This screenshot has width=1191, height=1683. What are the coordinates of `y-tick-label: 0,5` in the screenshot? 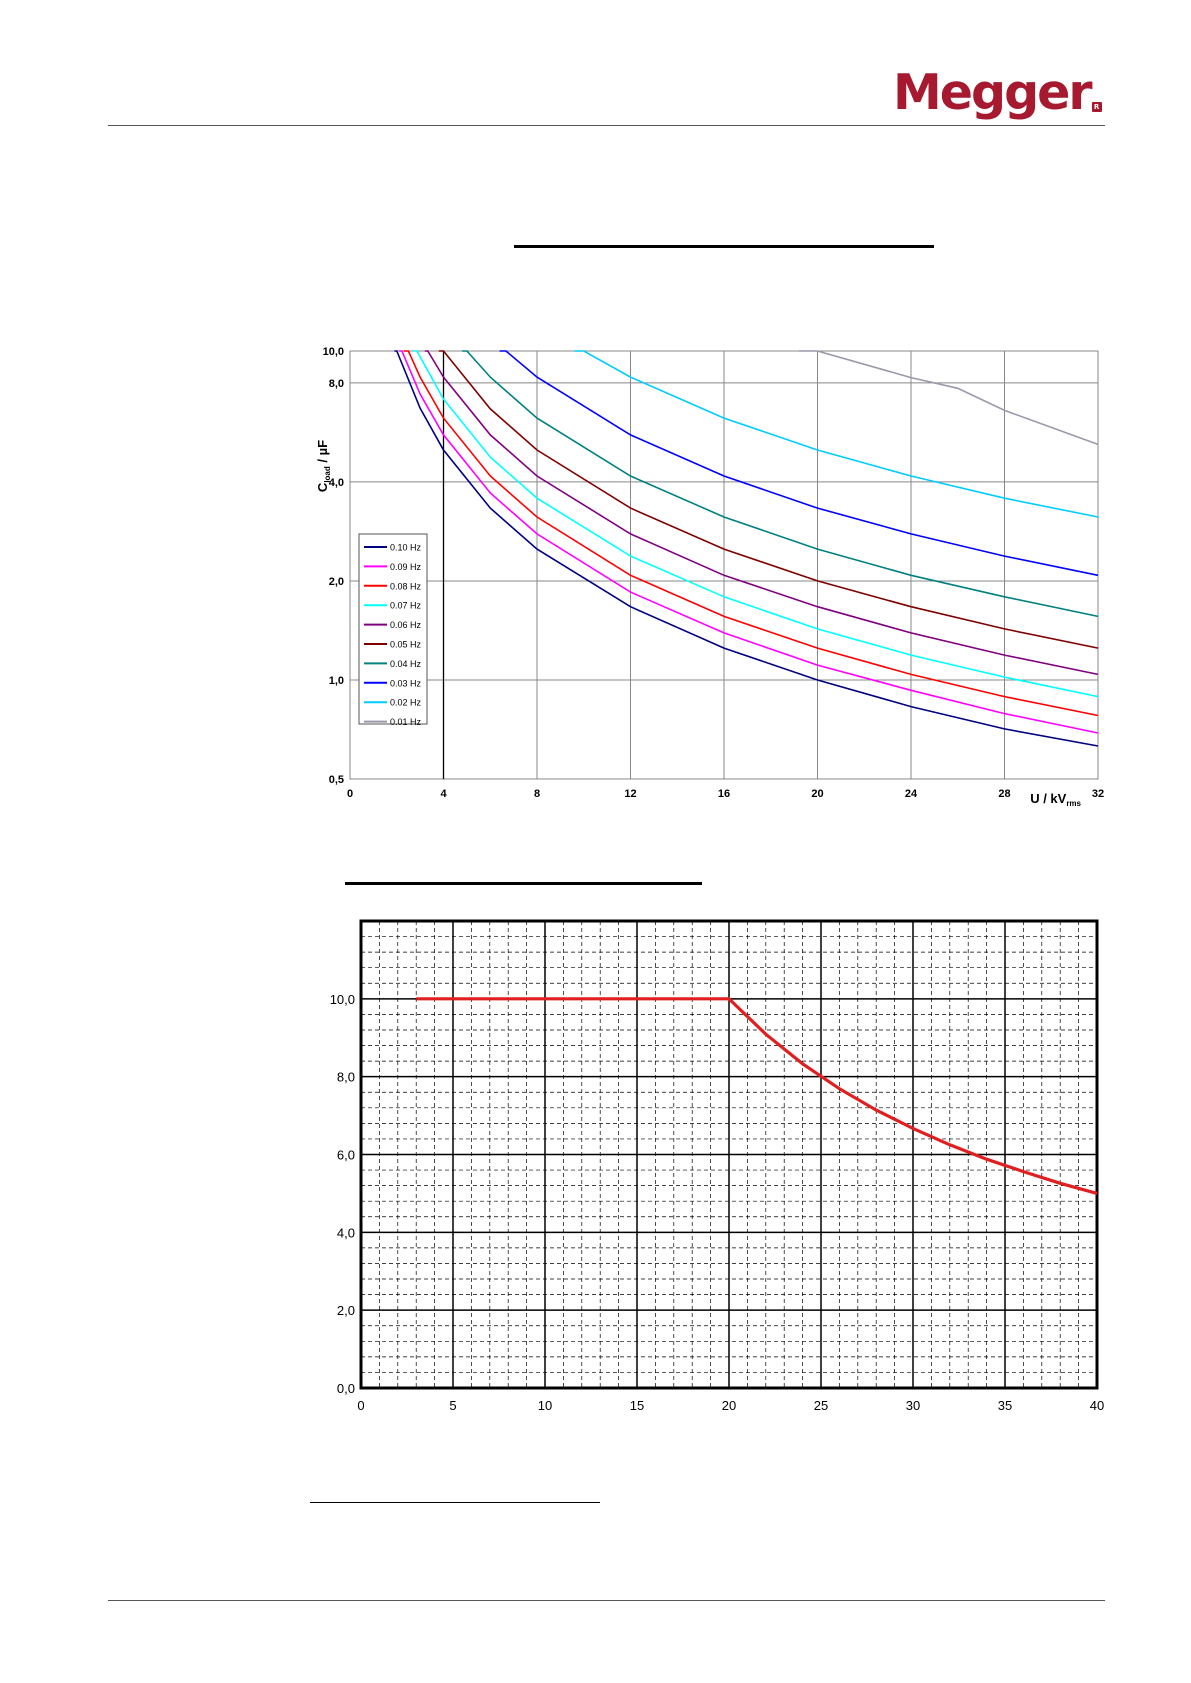 It's located at (336, 780).